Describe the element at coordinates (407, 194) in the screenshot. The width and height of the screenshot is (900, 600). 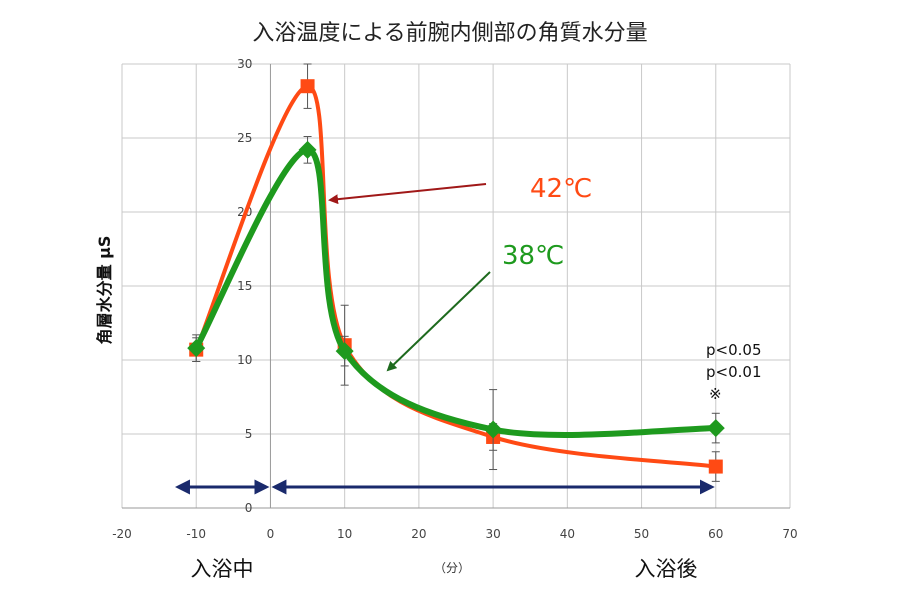
I see `arrow-42c` at that location.